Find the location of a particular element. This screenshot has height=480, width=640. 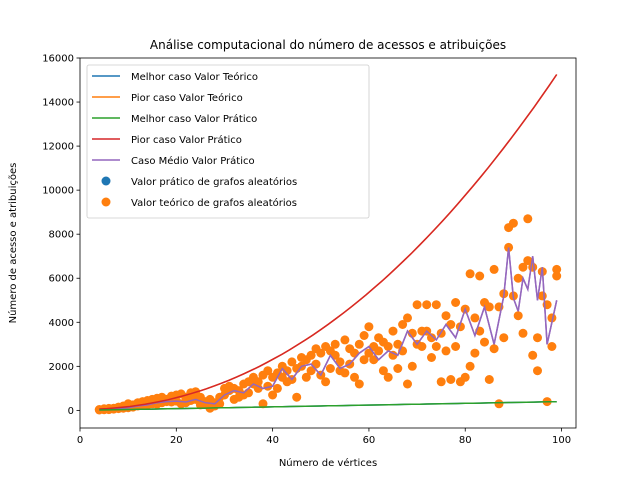

x-tick-label: 100 is located at coordinates (561, 440).